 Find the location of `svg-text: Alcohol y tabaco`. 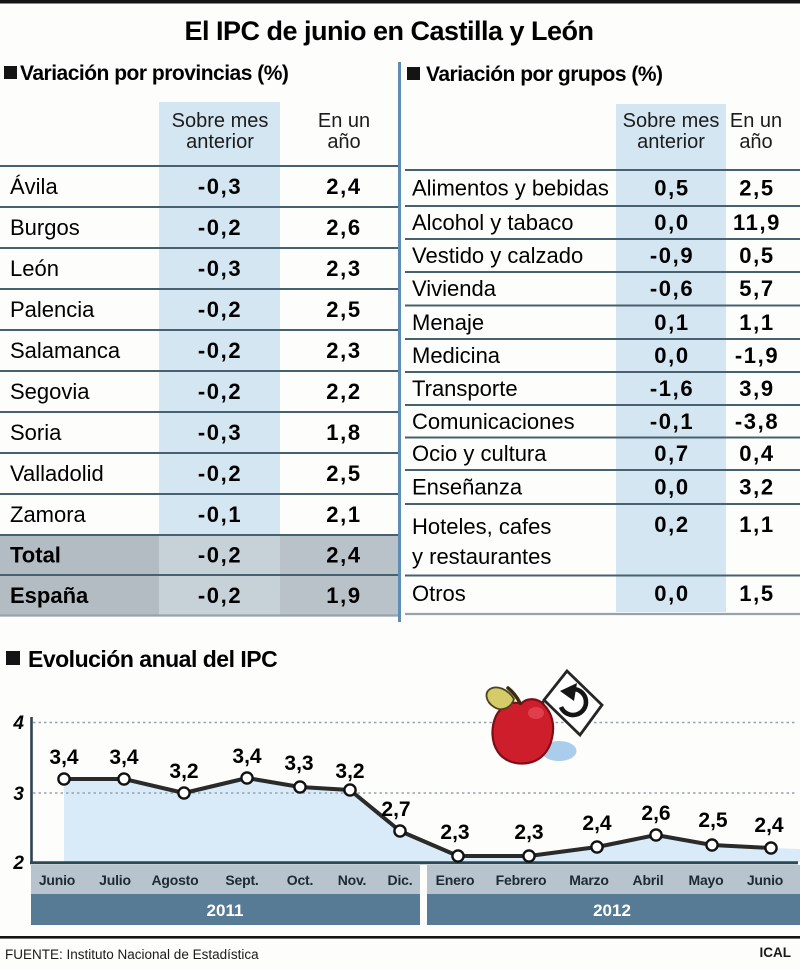

svg-text: Alcohol y tabaco is located at coordinates (492, 222).